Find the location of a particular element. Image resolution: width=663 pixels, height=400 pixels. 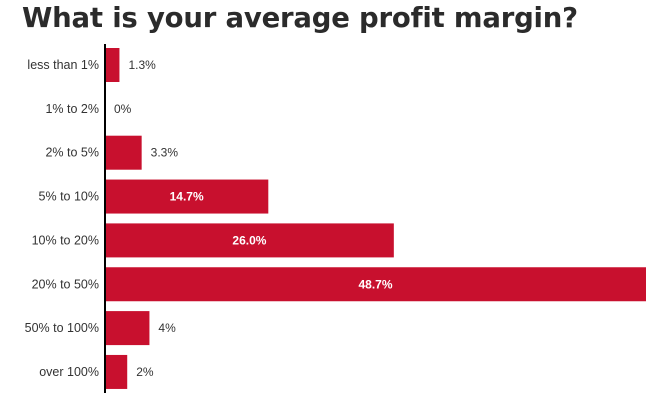

category-label-50pct-to-100pct: 50% to 100% is located at coordinates (62, 328).